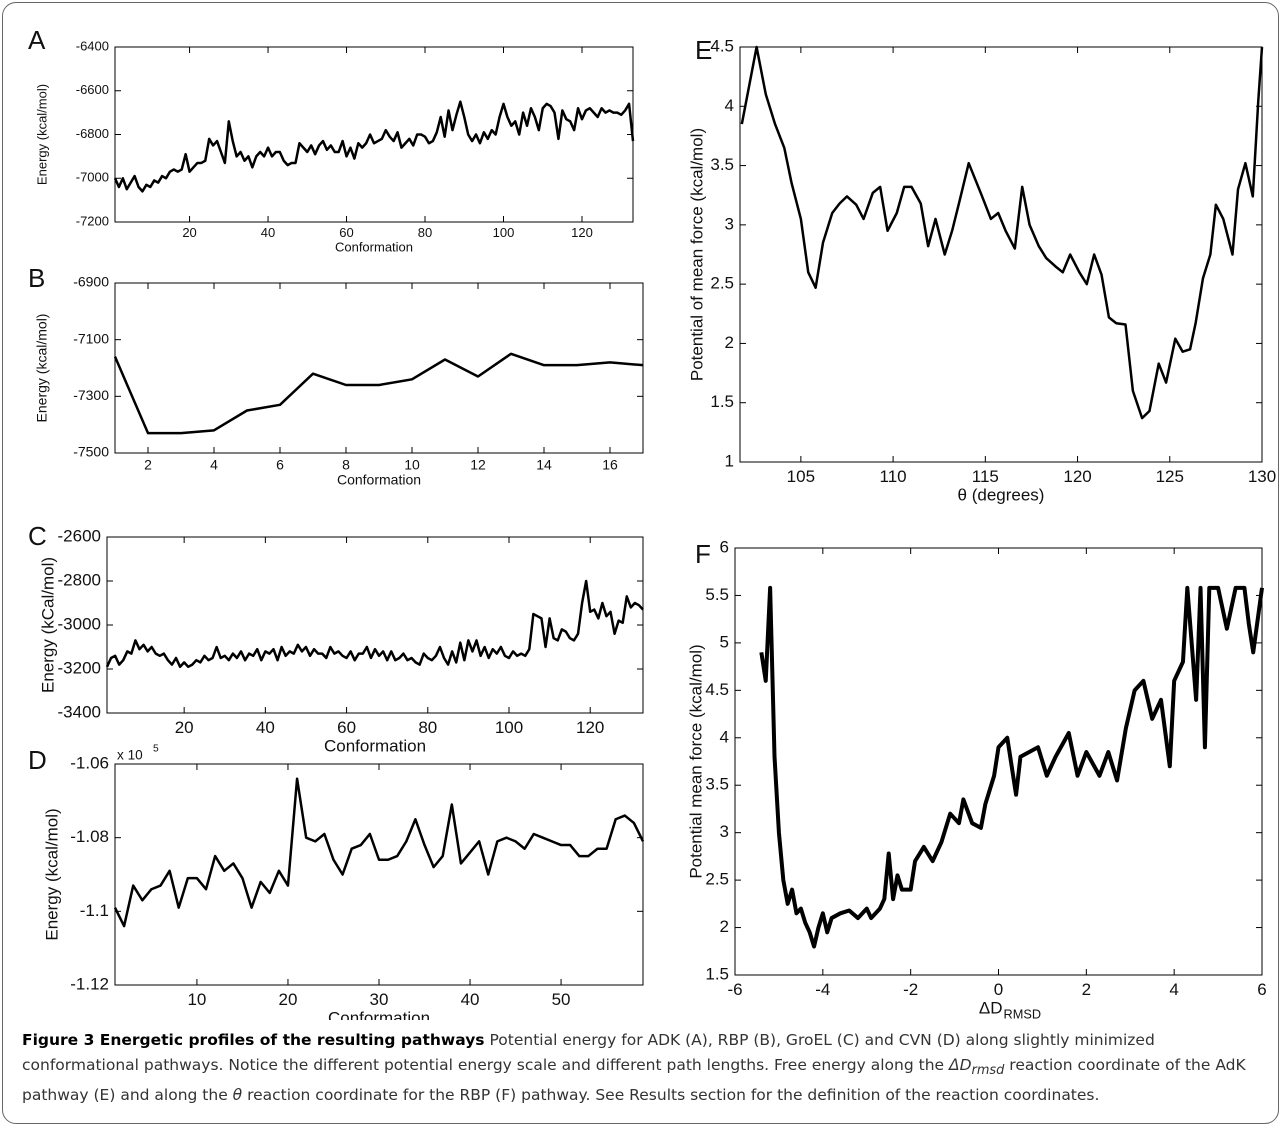  What do you see at coordinates (1023, 1013) in the screenshot?
I see `x-axis-label-subscript: RMSD` at bounding box center [1023, 1013].